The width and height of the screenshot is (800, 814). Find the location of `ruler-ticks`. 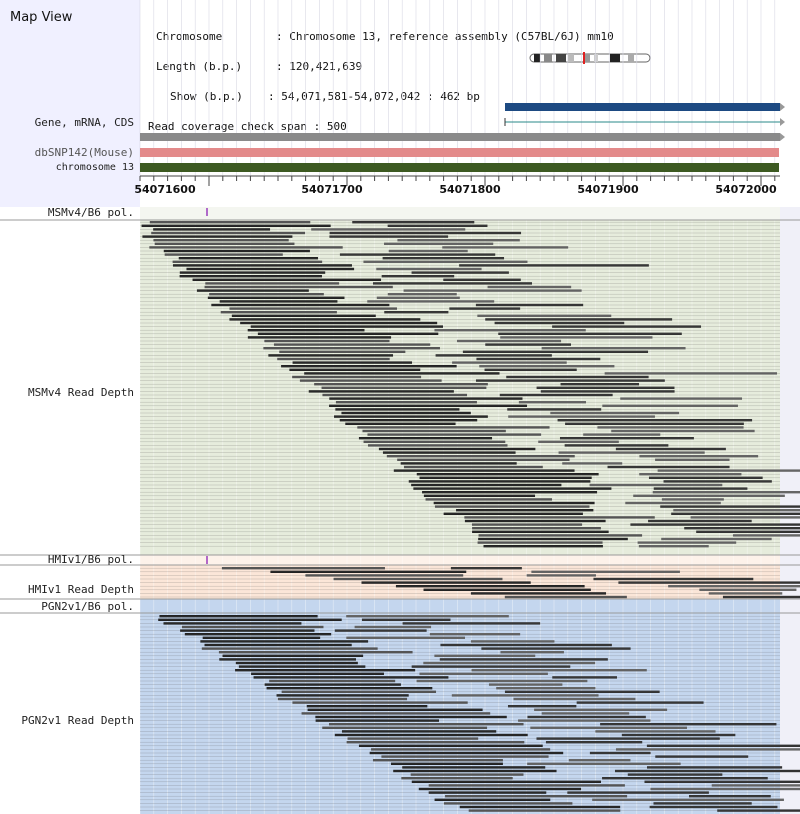

ruler-ticks is located at coordinates (457, 181).